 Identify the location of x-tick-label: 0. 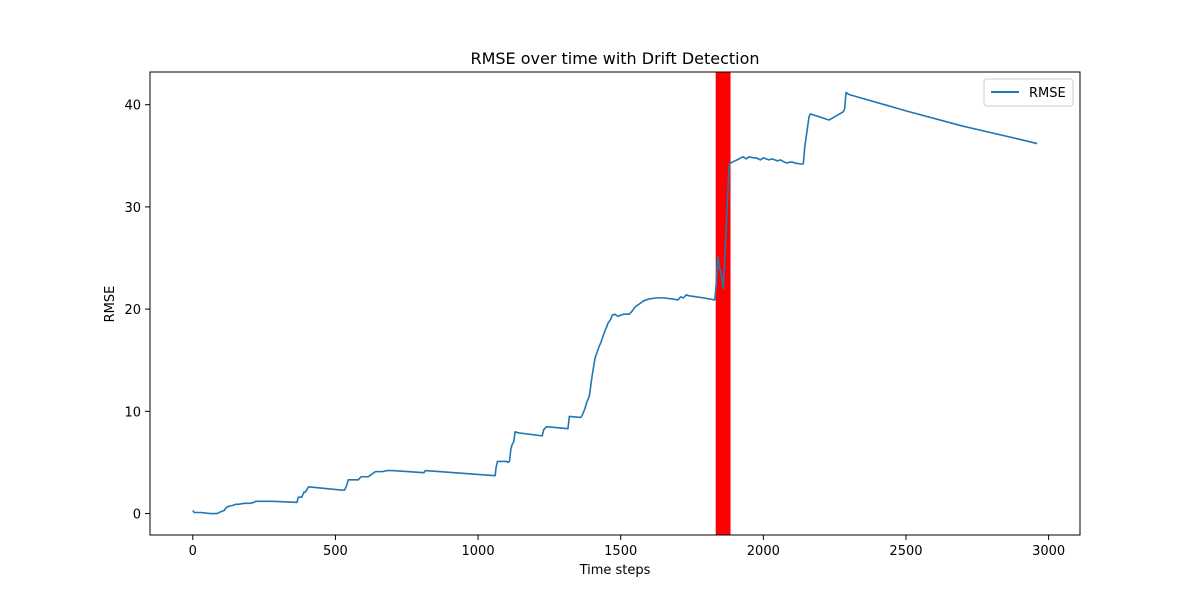
(193, 551).